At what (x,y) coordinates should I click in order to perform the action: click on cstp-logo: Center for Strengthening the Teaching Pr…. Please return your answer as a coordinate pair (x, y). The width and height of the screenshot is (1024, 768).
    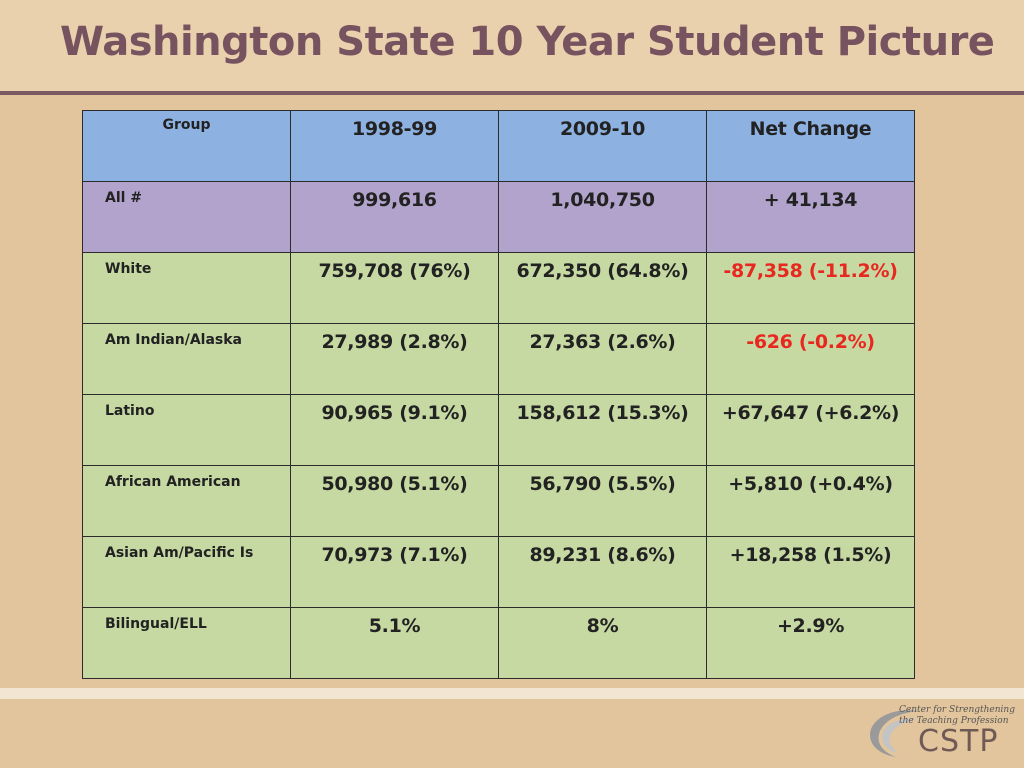
    Looking at the image, I should click on (941, 732).